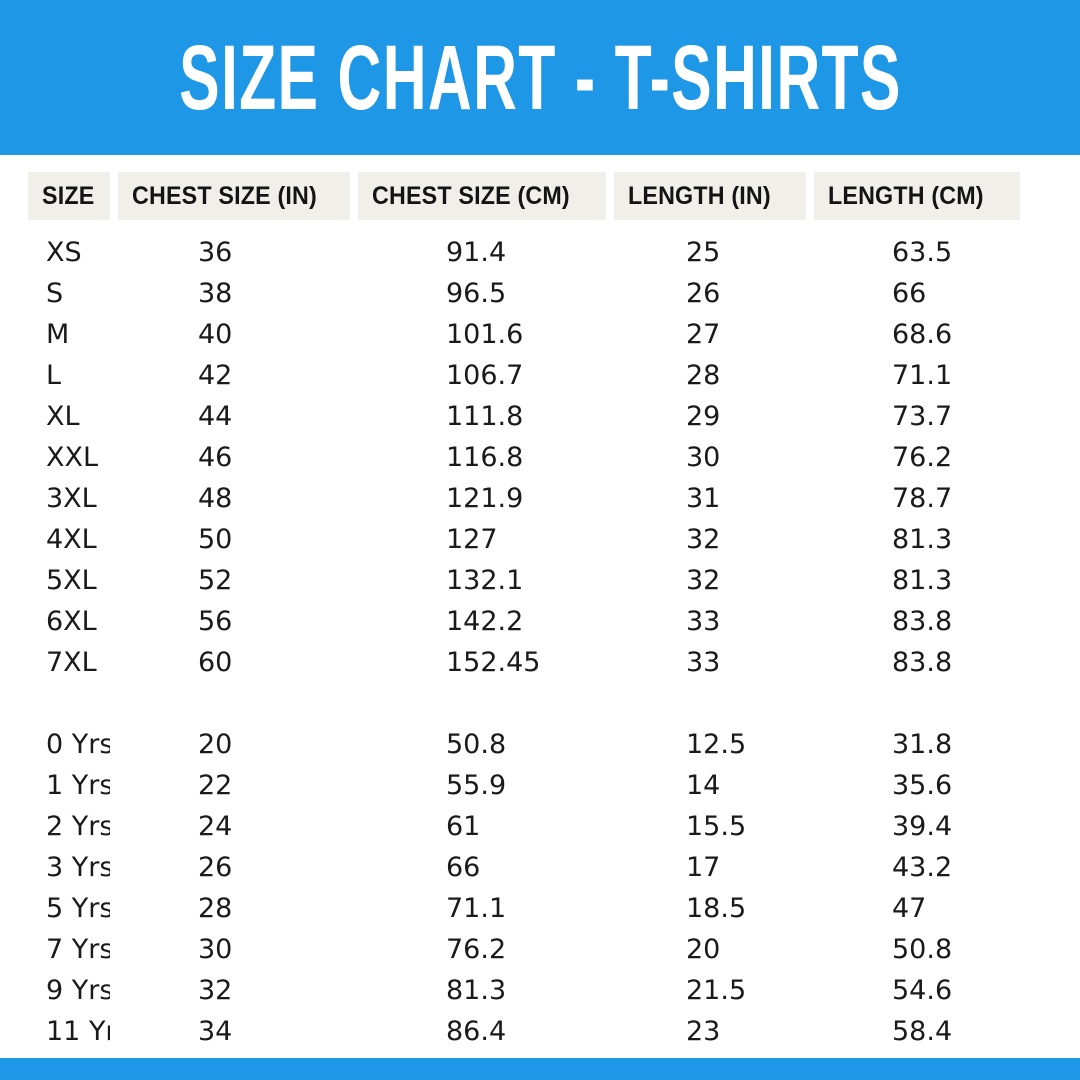  I want to click on cell-length_cm: 66, so click(909, 293).